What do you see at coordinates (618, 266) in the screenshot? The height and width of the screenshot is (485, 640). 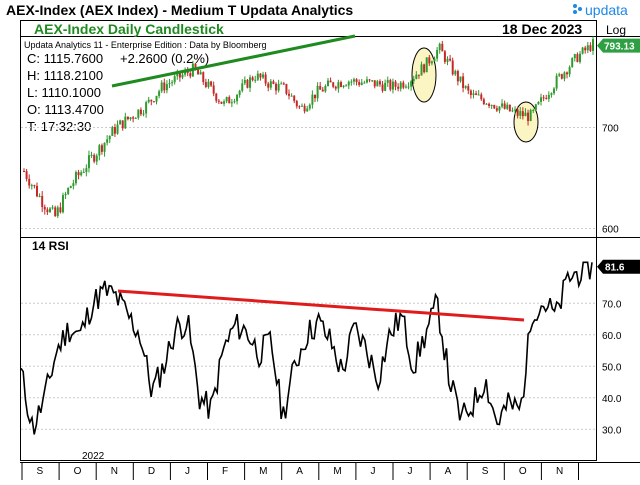 I see `rsi-last-value-tag` at bounding box center [618, 266].